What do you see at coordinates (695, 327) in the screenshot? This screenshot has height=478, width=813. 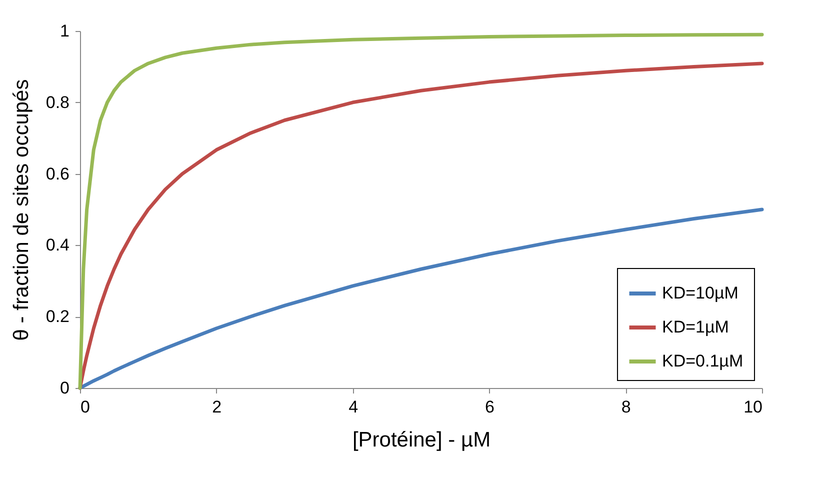 I see `legend-label: KD=1µM` at bounding box center [695, 327].